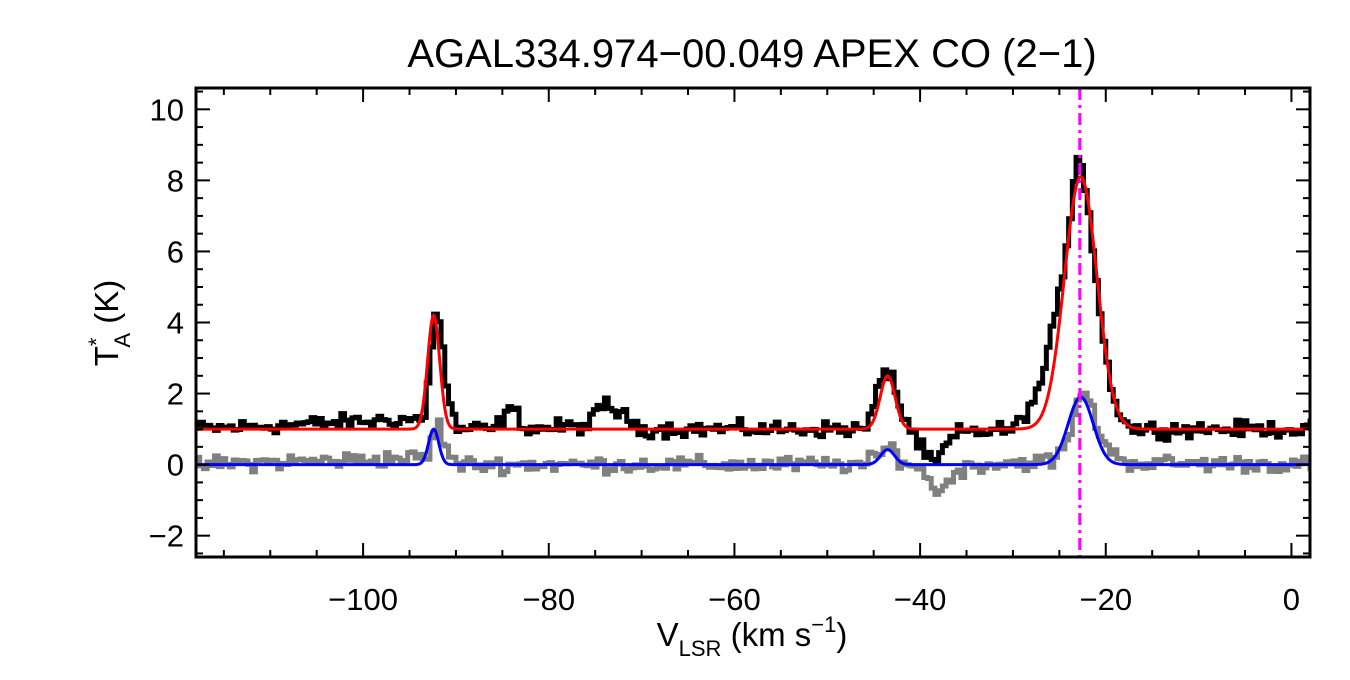 This screenshot has width=1350, height=680. Describe the element at coordinates (1105, 599) in the screenshot. I see `x-tick-label: −20` at that location.